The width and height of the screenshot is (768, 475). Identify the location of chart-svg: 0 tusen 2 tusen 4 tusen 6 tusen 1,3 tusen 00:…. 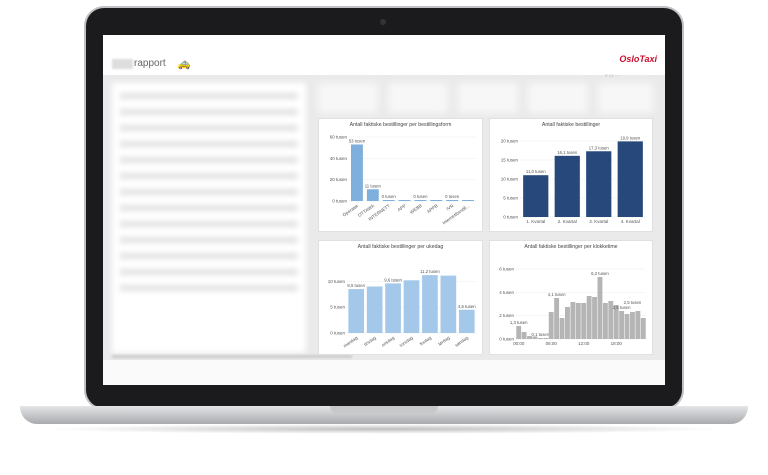
(572, 306).